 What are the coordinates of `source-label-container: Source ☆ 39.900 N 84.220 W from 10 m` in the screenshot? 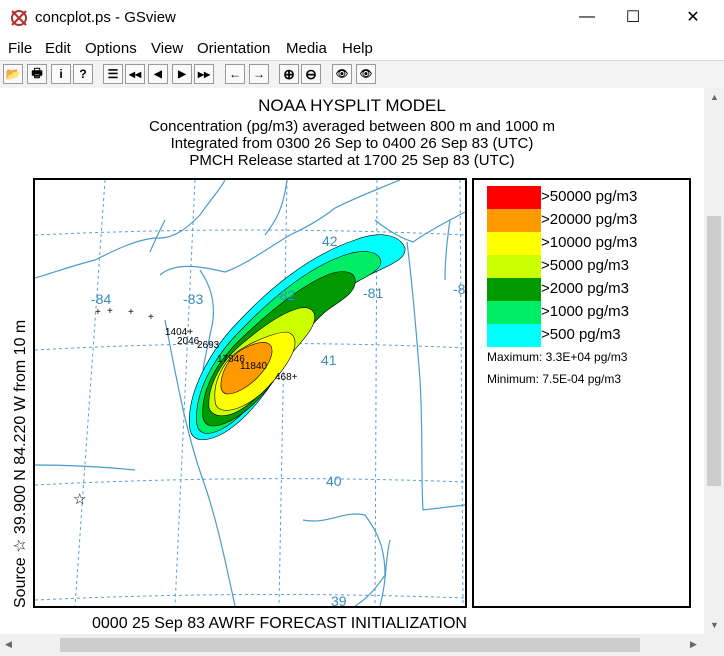 It's located at (16, 394).